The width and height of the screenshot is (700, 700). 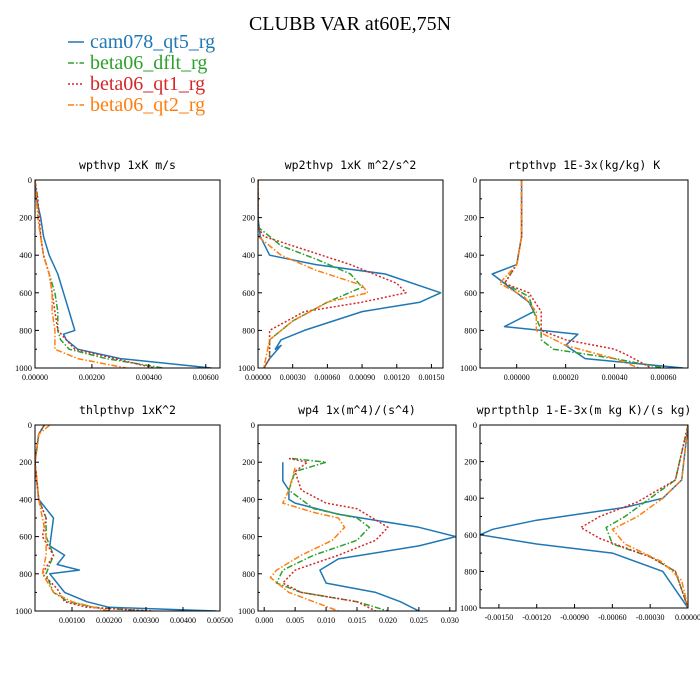 What do you see at coordinates (293, 377) in the screenshot?
I see `x-tick-label: 0.00030` at bounding box center [293, 377].